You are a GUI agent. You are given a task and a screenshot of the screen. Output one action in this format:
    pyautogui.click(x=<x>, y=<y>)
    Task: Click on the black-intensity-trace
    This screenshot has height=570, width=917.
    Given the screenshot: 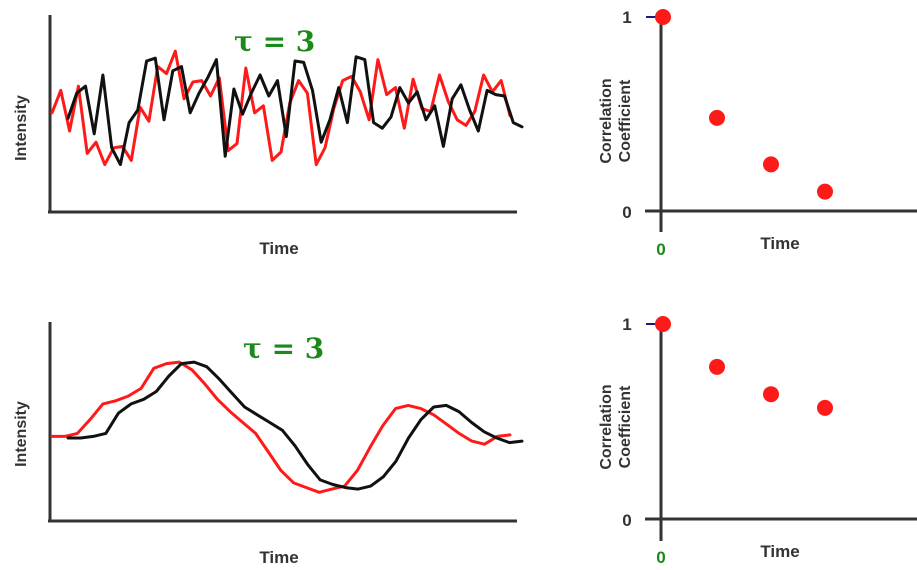 What is the action you would take?
    pyautogui.click(x=295, y=425)
    